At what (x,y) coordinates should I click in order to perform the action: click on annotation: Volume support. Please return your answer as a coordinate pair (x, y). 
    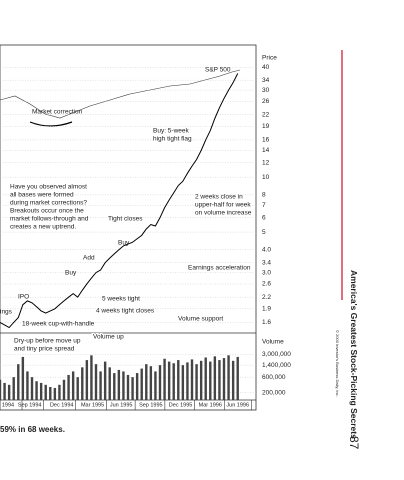
    Looking at the image, I should click on (200, 319).